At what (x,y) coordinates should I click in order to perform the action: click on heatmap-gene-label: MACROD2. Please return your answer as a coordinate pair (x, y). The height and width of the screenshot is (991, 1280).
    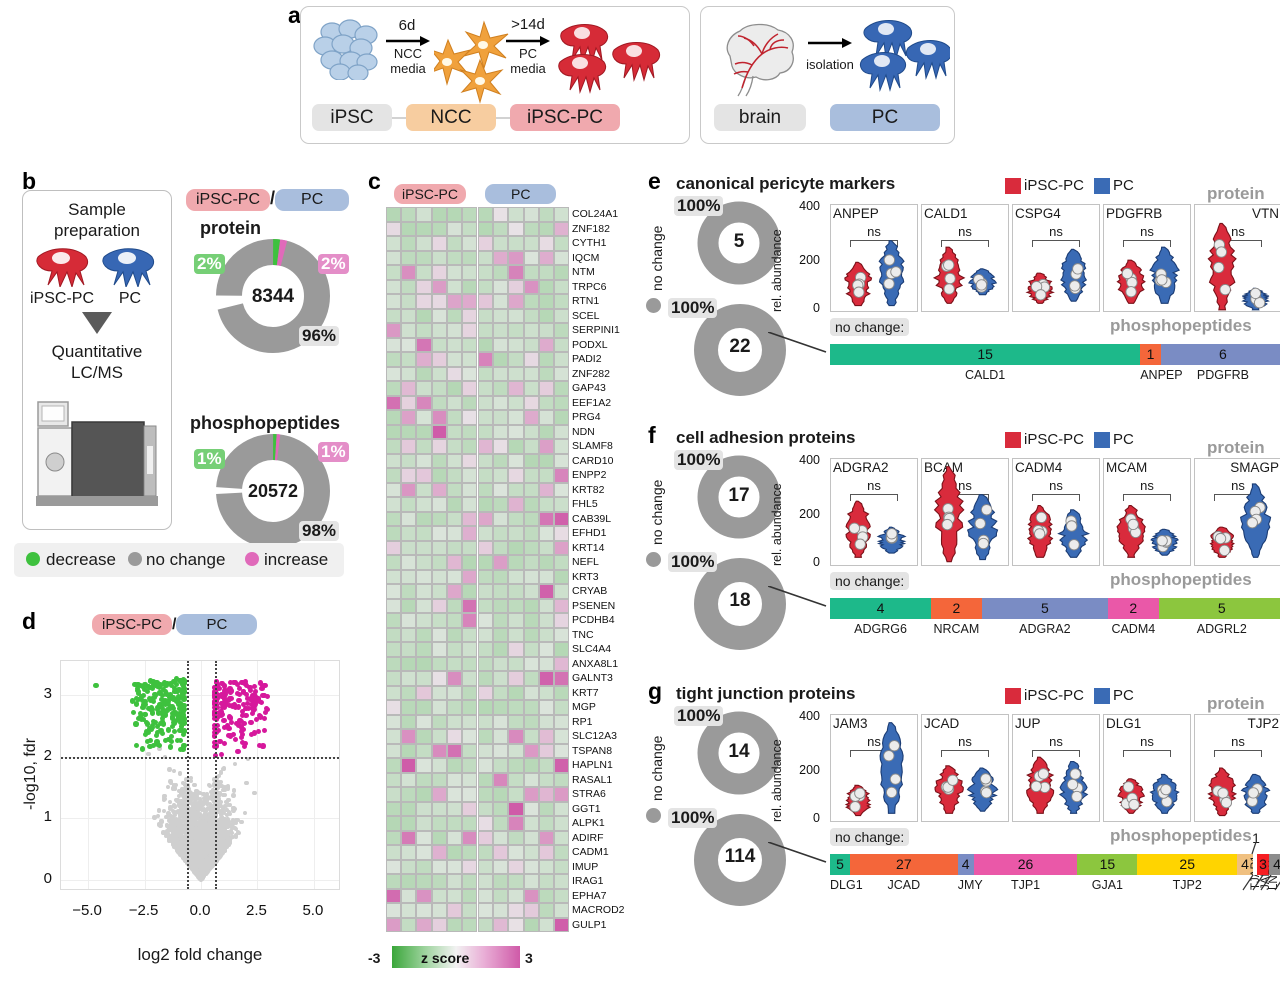
    Looking at the image, I should click on (598, 910).